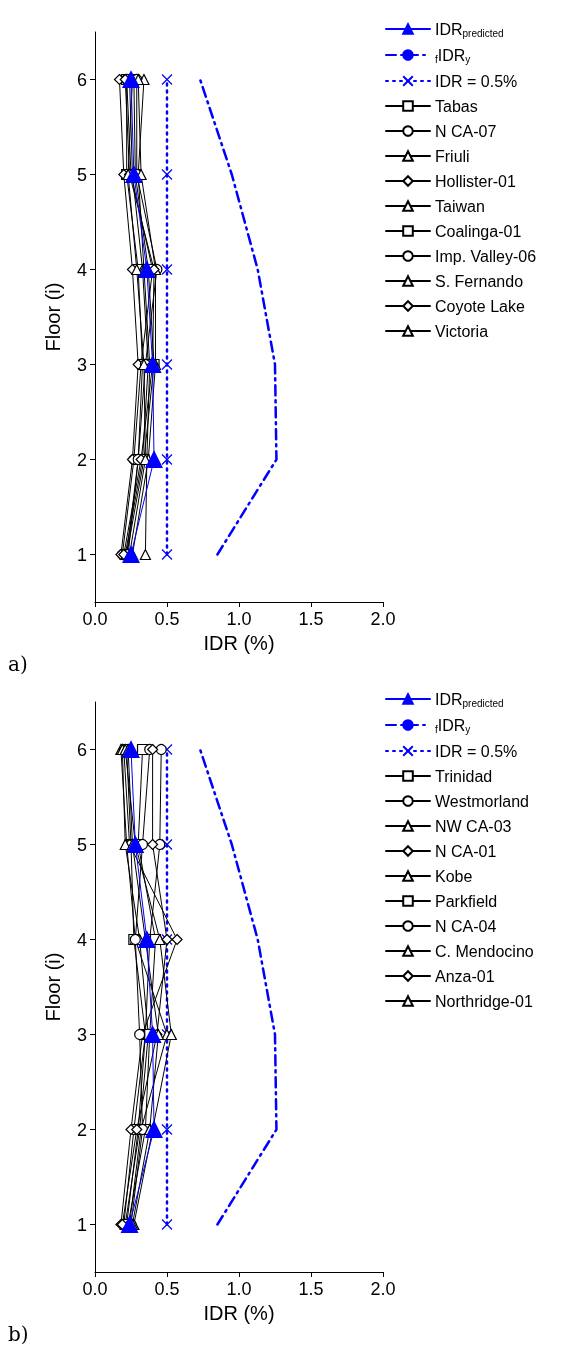 The image size is (564, 1367). What do you see at coordinates (473, 826) in the screenshot?
I see `legend-label: NW CA-03` at bounding box center [473, 826].